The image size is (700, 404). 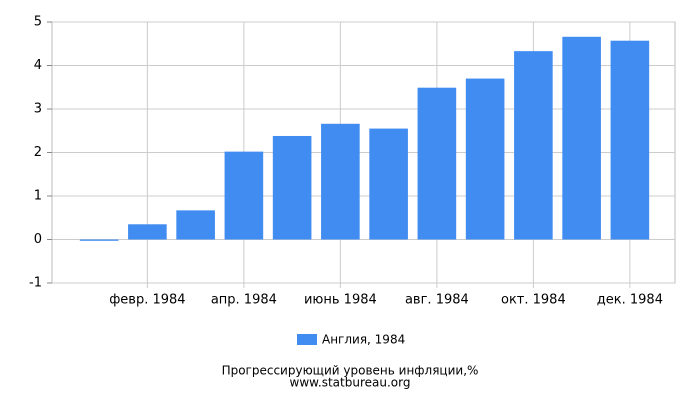 I want to click on chart-title: Прогрессирующий уровень инфляции,%, so click(x=350, y=371).